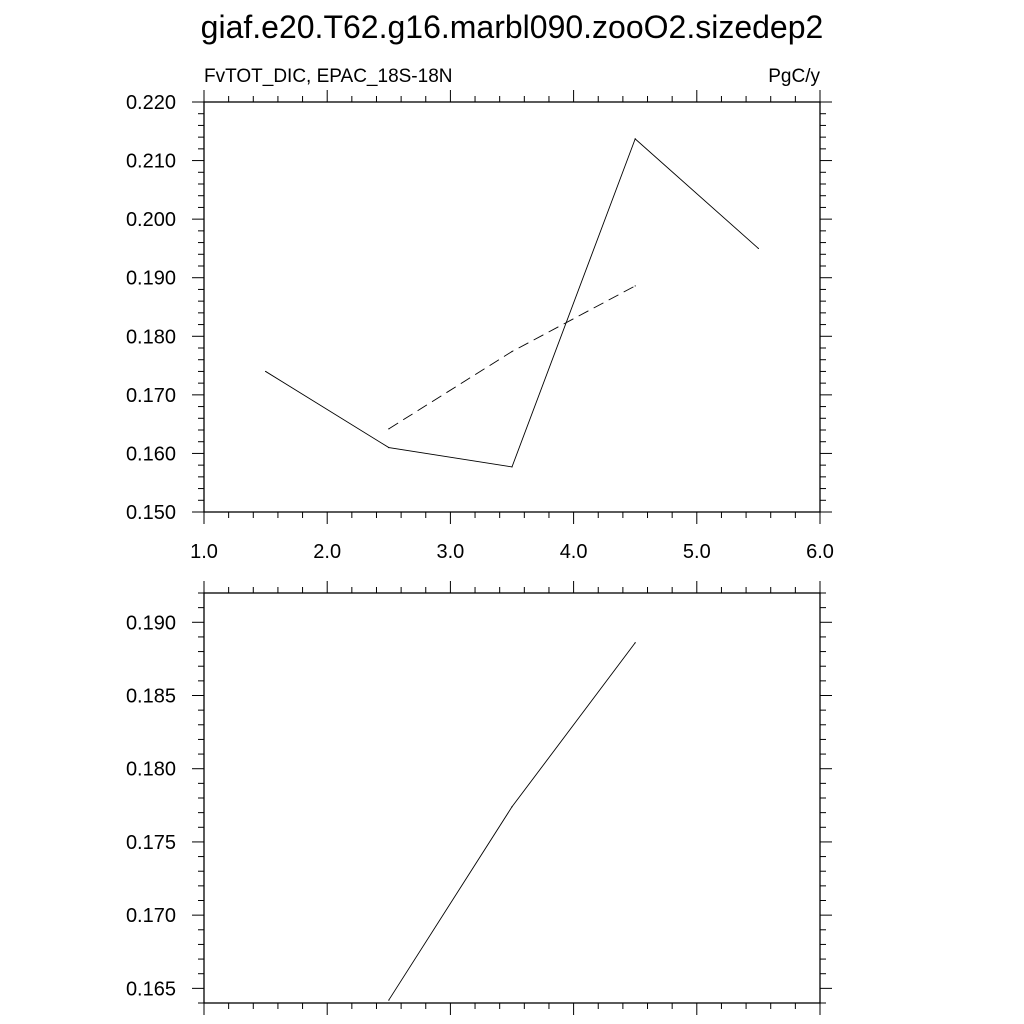 The image size is (1024, 1024). Describe the element at coordinates (328, 76) in the screenshot. I see `top-panel-left-label: FvTOT_DIC, EPAC_18S-18N` at that location.